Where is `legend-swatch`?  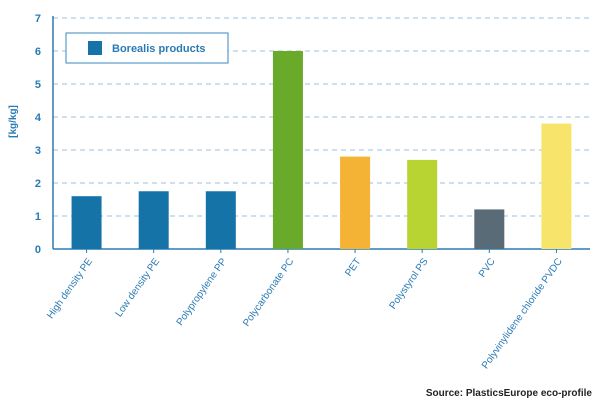
legend-swatch is located at coordinates (95, 48).